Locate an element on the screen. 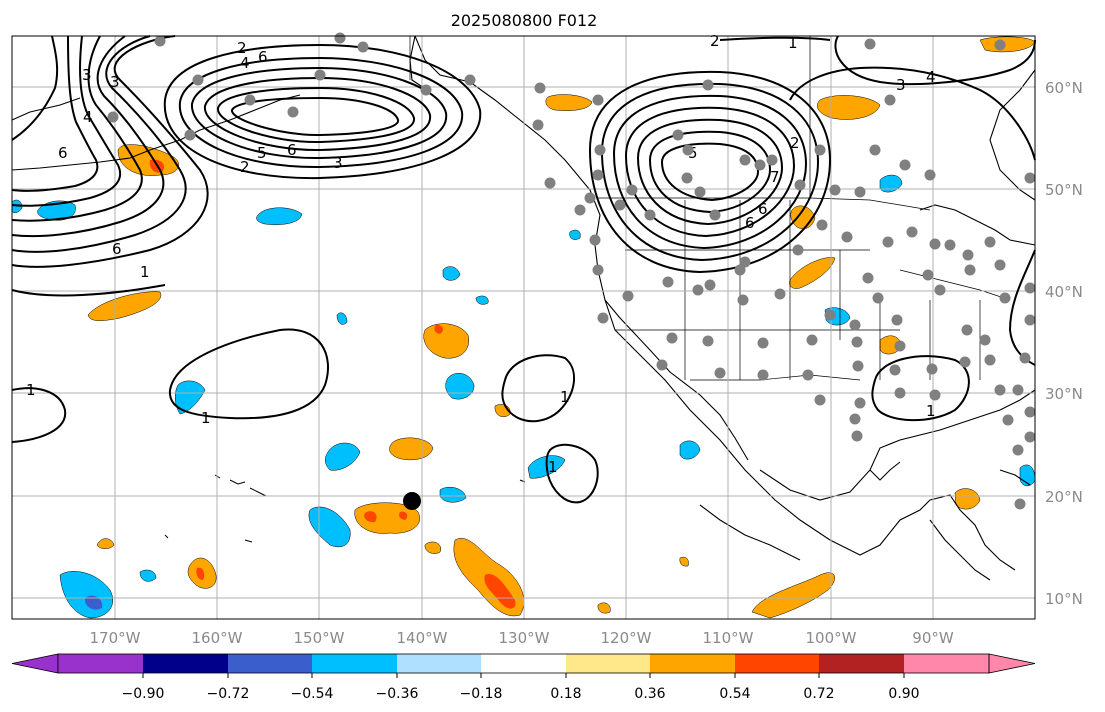 This screenshot has height=712, width=1105. colorbar-tick-label: 0.36 is located at coordinates (649, 694).